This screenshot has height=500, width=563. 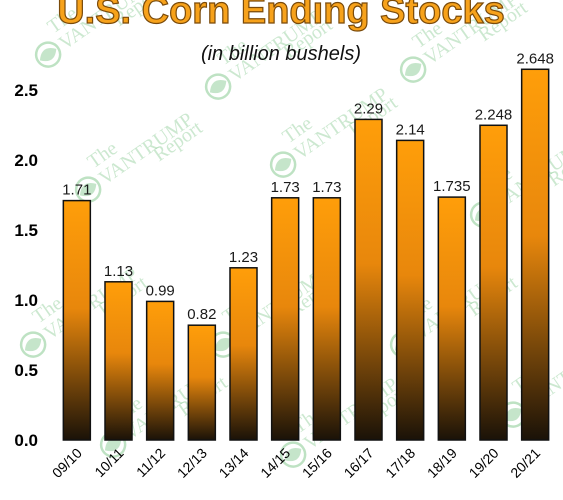 What do you see at coordinates (234, 463) in the screenshot?
I see `x-tick-label: 13/14` at bounding box center [234, 463].